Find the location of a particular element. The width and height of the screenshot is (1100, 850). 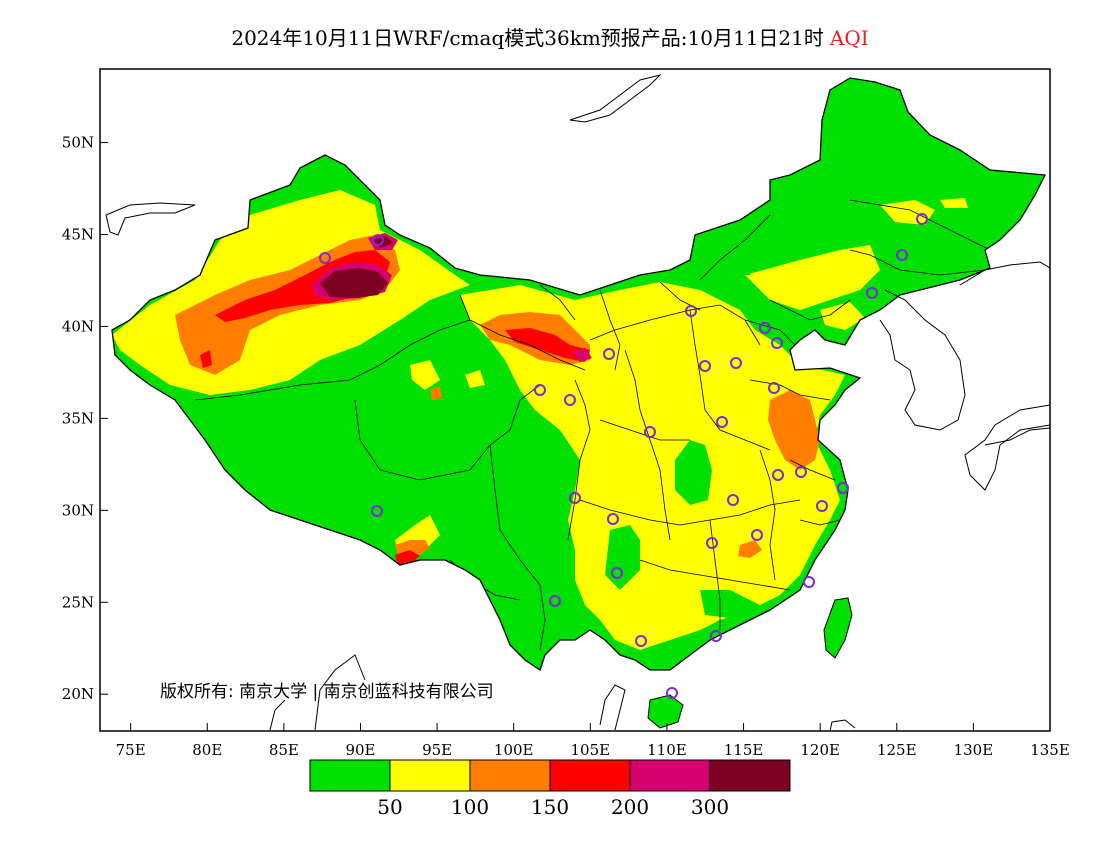

x-tick-label: 135E is located at coordinates (1050, 750).